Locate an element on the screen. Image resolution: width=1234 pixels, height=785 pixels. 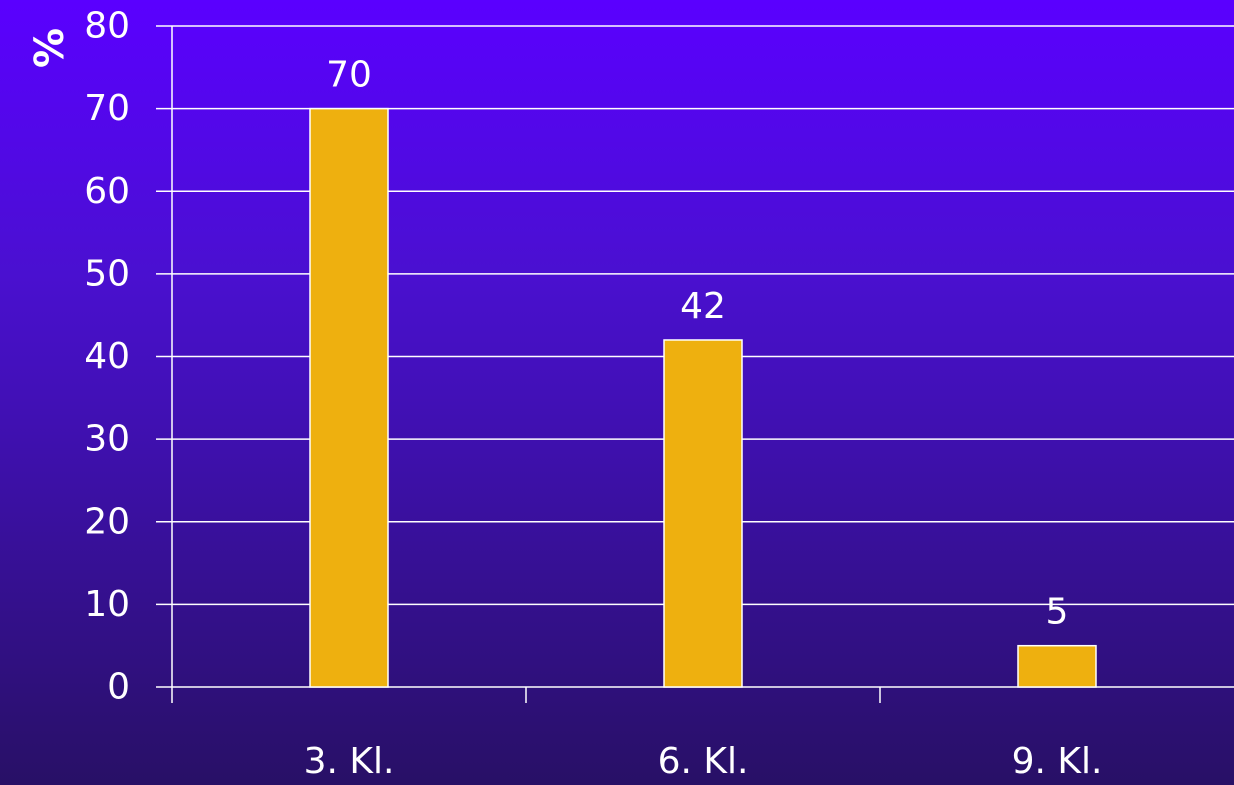
y-tick-label: 50 is located at coordinates (107, 273).